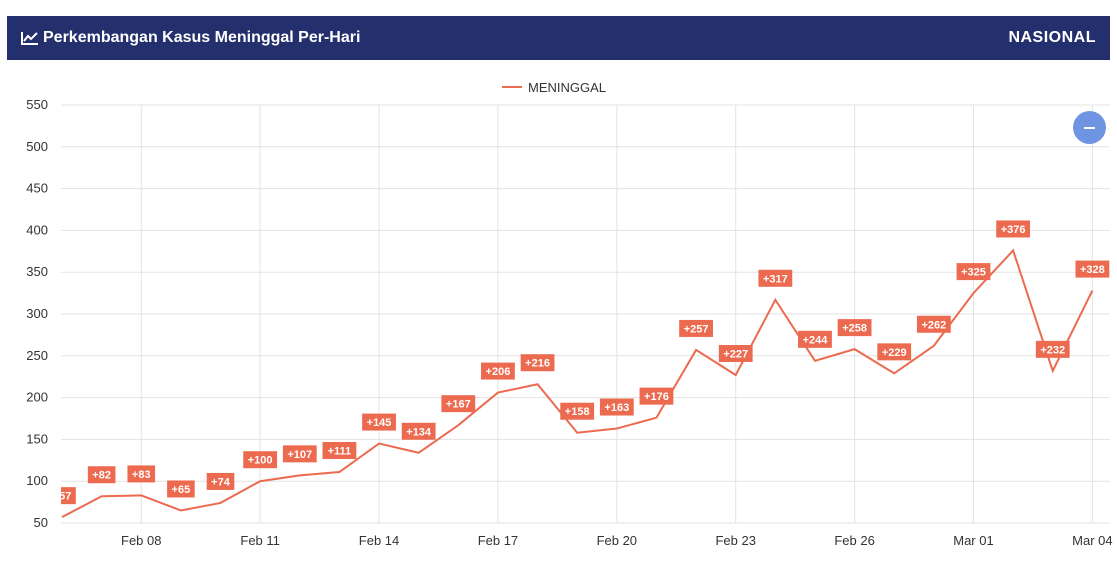  What do you see at coordinates (567, 87) in the screenshot?
I see `legend-label: MENINGGAL` at bounding box center [567, 87].